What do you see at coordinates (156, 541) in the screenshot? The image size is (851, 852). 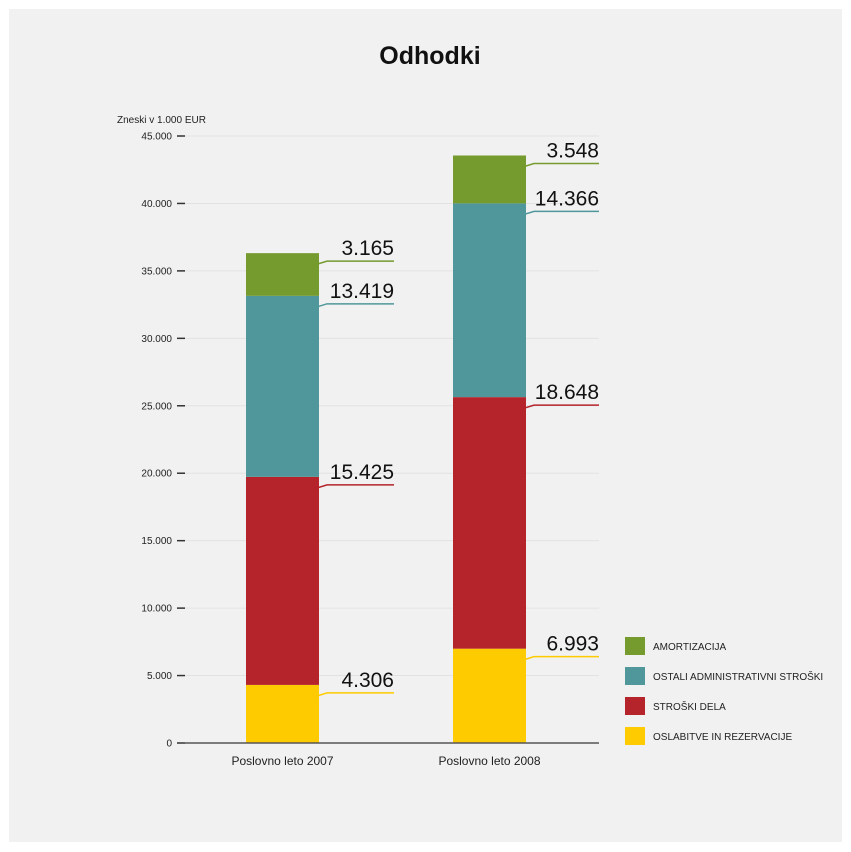 I see `y-tick-label: 15.000` at bounding box center [156, 541].